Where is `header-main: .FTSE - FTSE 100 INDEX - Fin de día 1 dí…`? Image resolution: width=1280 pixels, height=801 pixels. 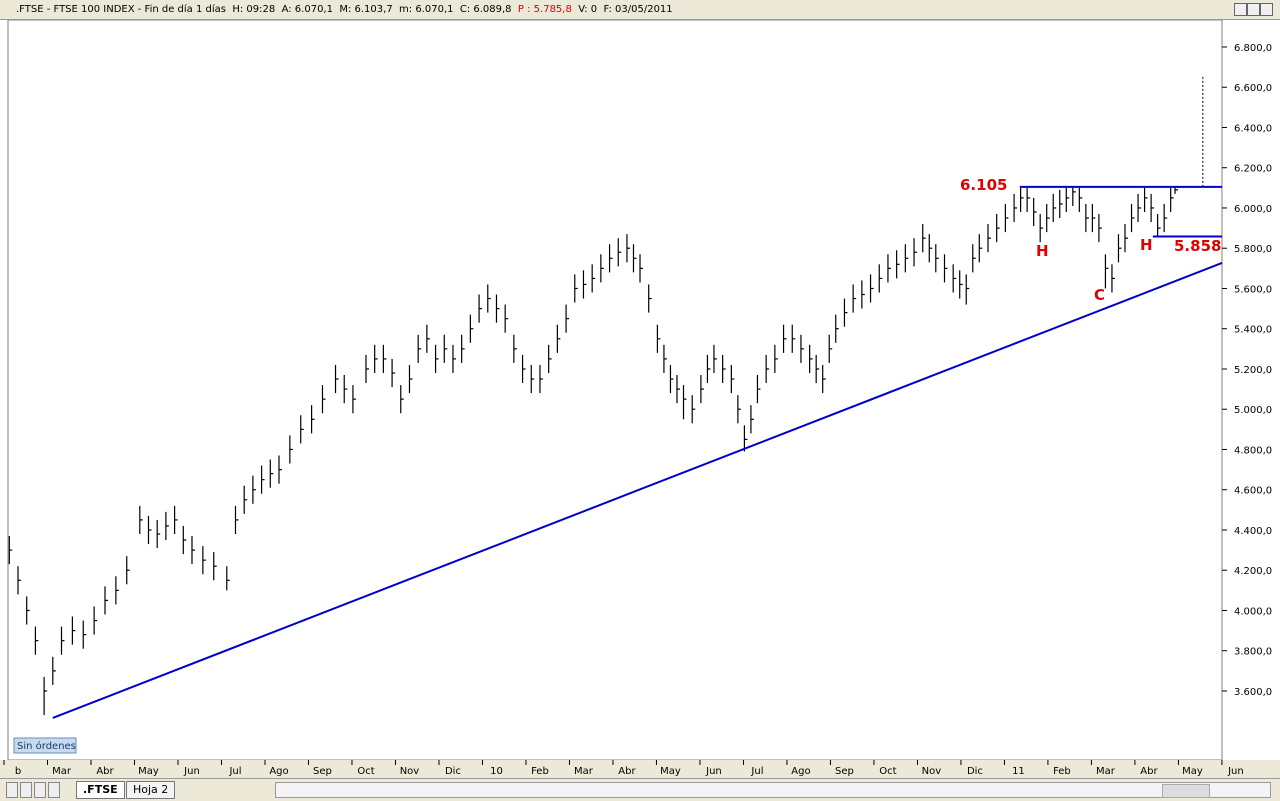 header-main: .FTSE - FTSE 100 INDEX - Fin de día 1 dí… is located at coordinates (264, 9).